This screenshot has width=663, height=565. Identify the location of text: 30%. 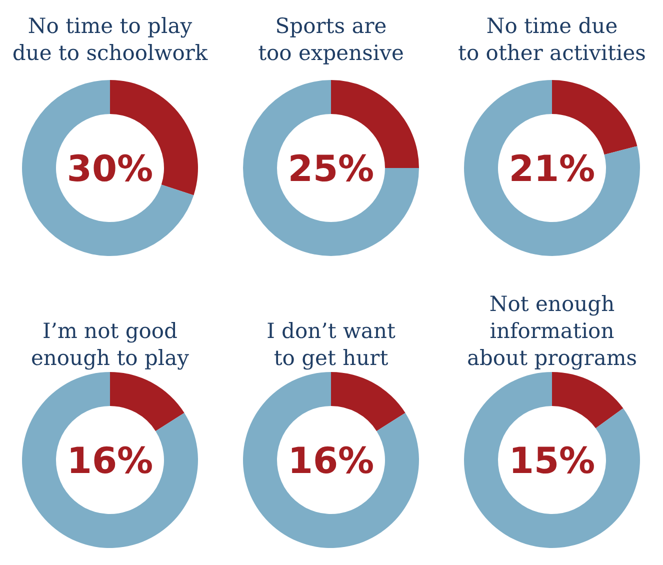
(110, 169).